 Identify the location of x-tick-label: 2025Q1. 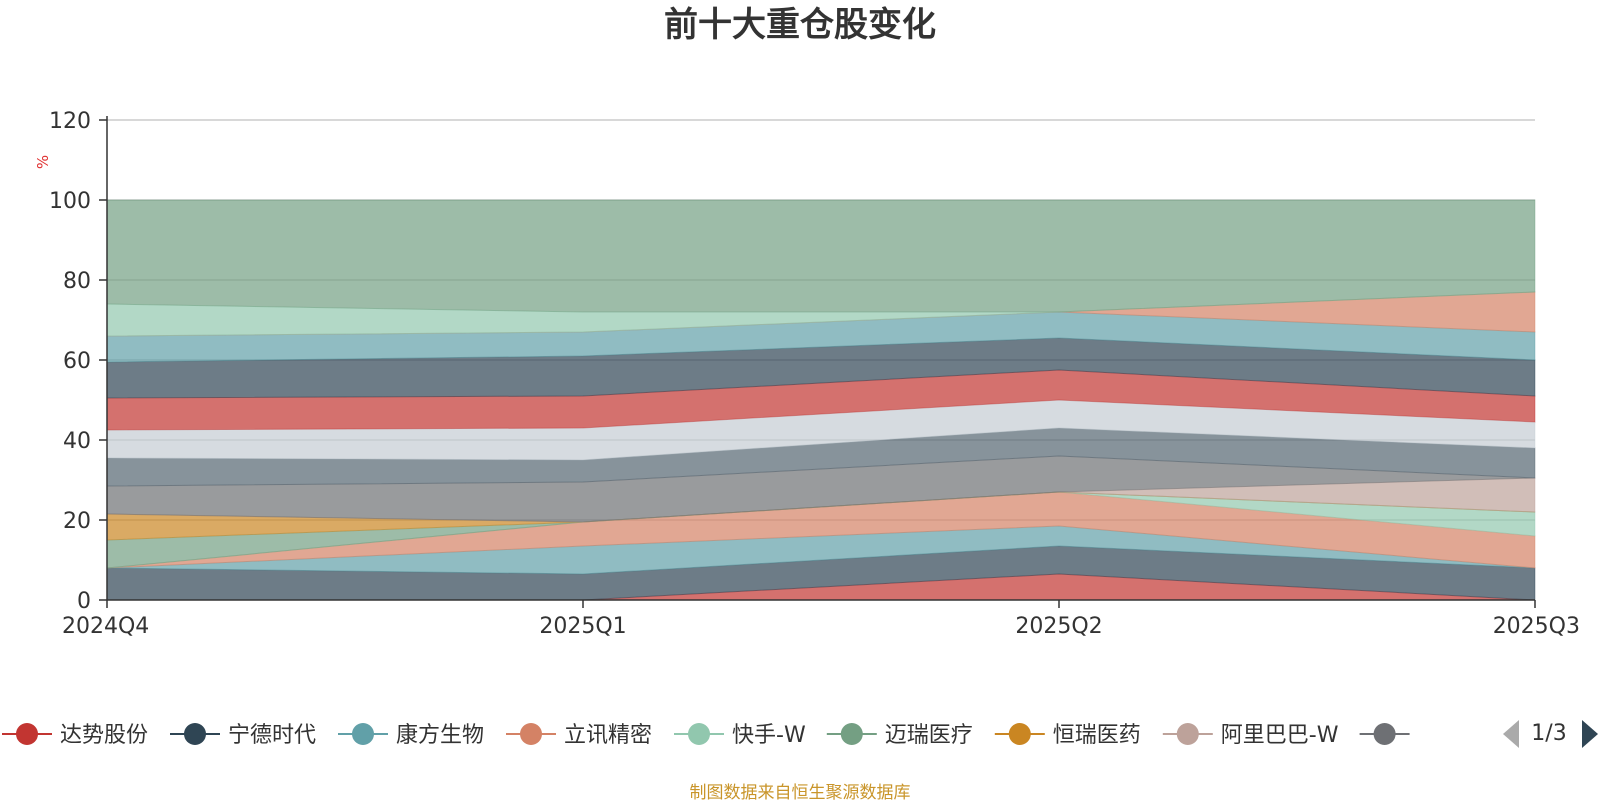
(582, 626).